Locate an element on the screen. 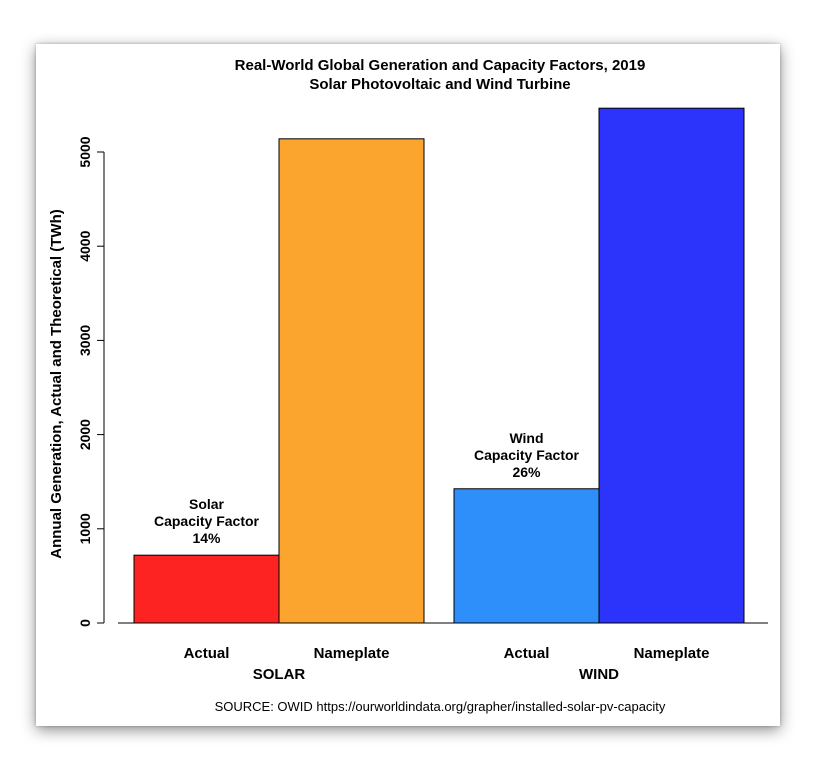  group-label: SOLAR is located at coordinates (279, 674).